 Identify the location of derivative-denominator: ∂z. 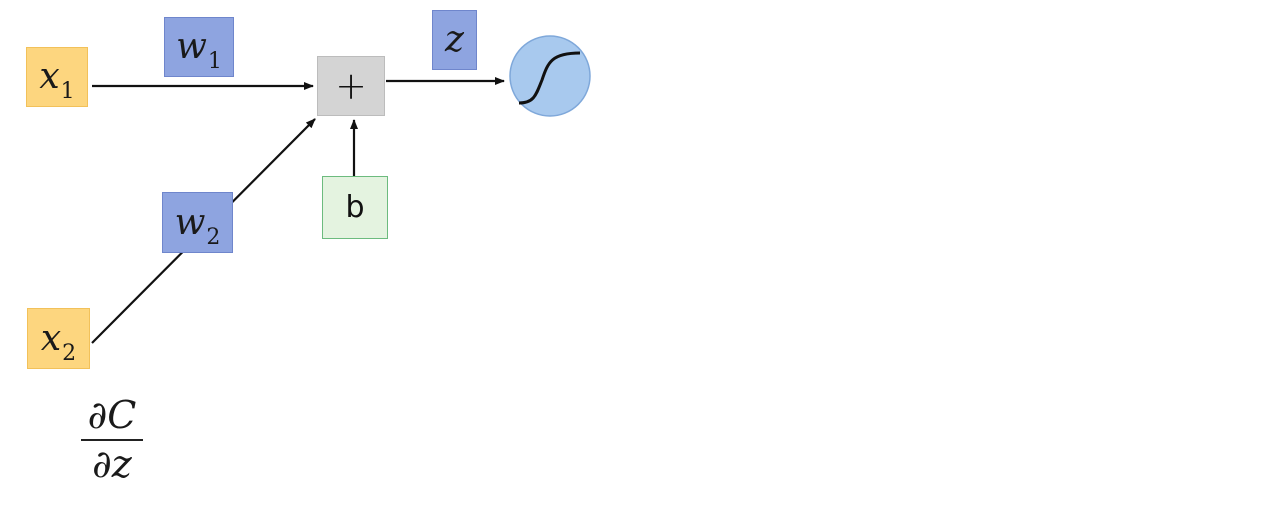
(112, 463).